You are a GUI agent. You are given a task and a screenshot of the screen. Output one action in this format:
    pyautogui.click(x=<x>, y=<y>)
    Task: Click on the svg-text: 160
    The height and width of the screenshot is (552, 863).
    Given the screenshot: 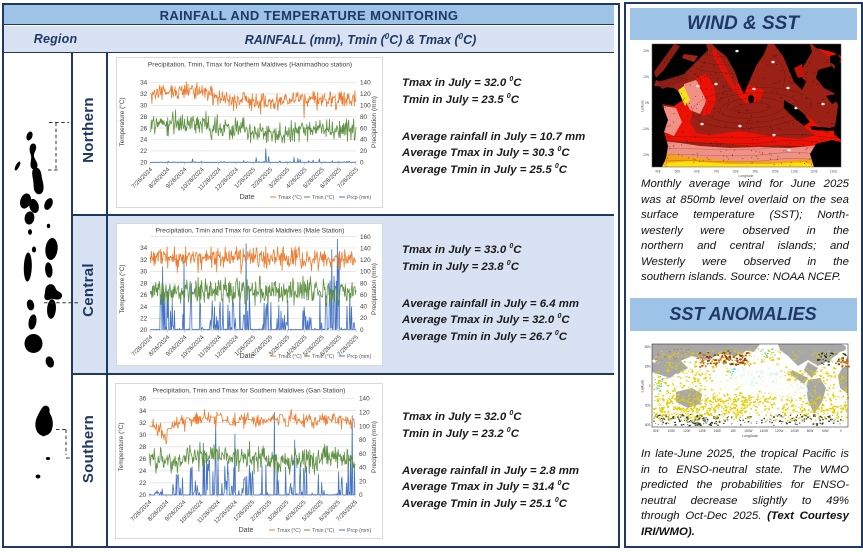 What is the action you would take?
    pyautogui.click(x=365, y=236)
    